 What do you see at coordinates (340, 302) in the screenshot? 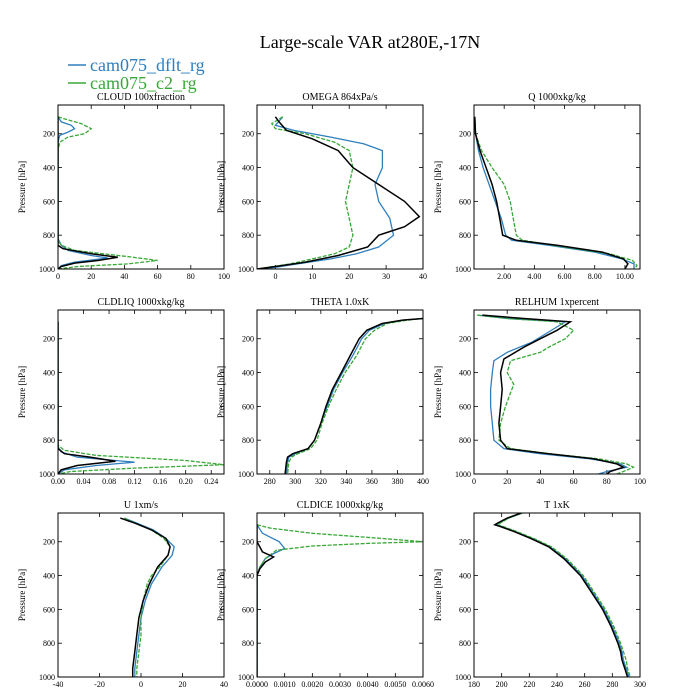
I see `panel-title: THETA 1.0xK` at bounding box center [340, 302].